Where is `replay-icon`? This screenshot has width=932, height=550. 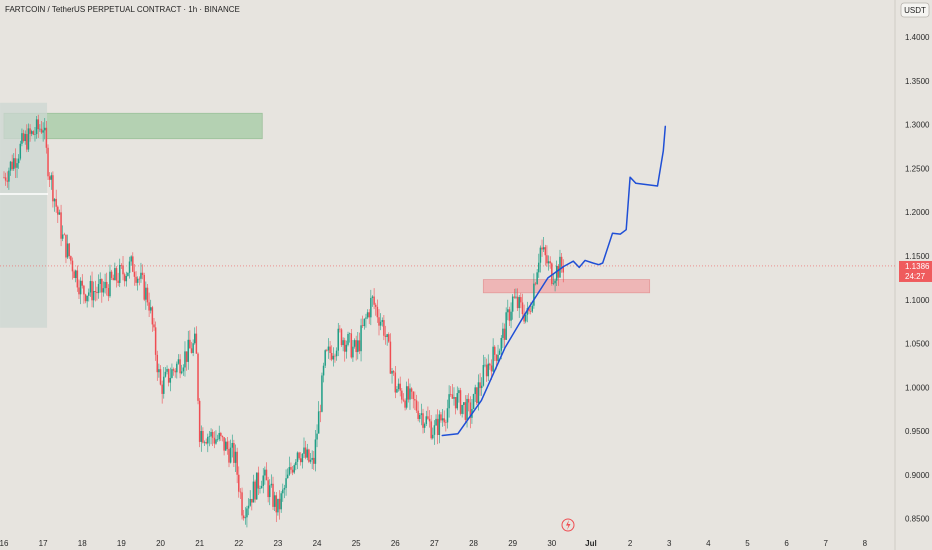 replay-icon is located at coordinates (568, 525).